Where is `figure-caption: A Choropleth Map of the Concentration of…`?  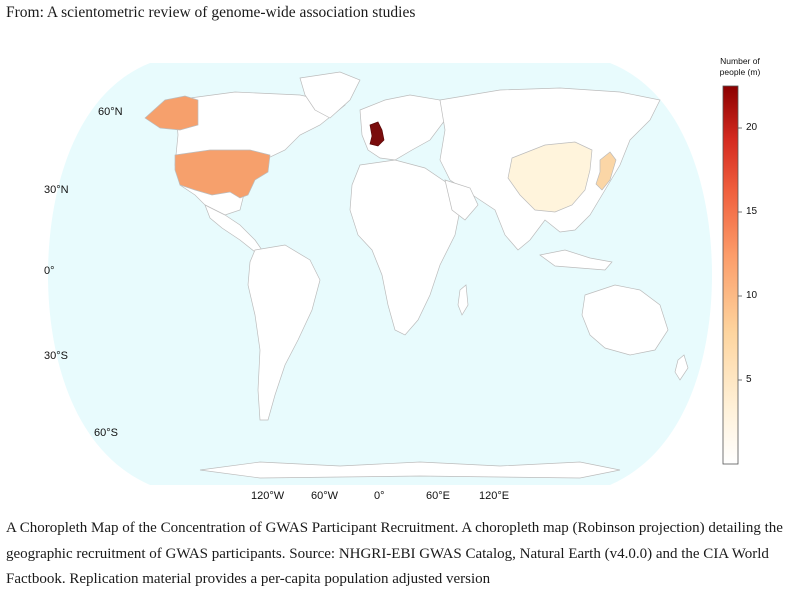
figure-caption: A Choropleth Map of the Concentration of… is located at coordinates (394, 553).